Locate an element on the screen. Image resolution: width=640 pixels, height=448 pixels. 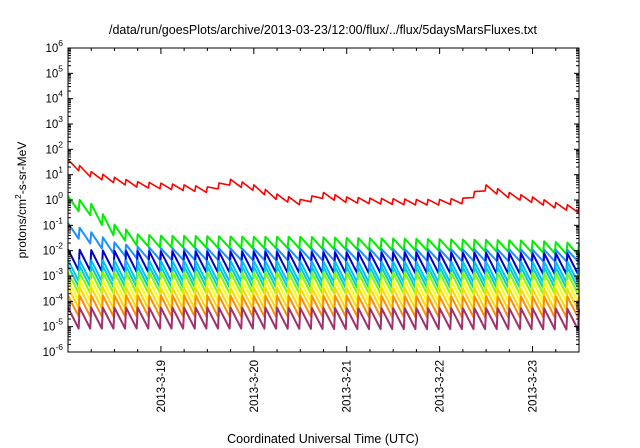
y-tick-label: 10⁴ is located at coordinates (54, 97).